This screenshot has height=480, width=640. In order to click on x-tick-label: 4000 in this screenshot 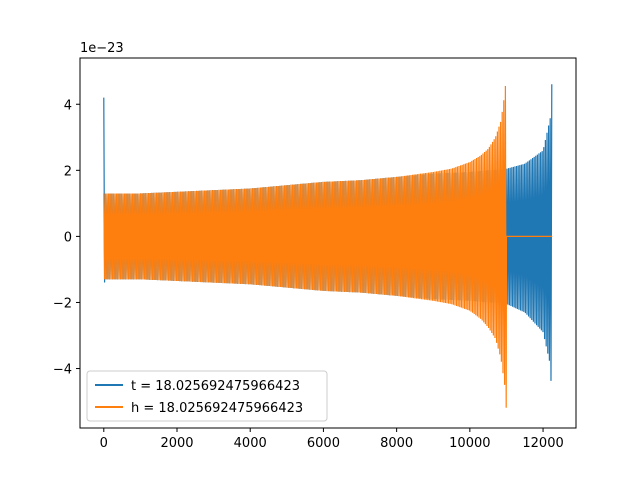, I will do `click(250, 443)`.